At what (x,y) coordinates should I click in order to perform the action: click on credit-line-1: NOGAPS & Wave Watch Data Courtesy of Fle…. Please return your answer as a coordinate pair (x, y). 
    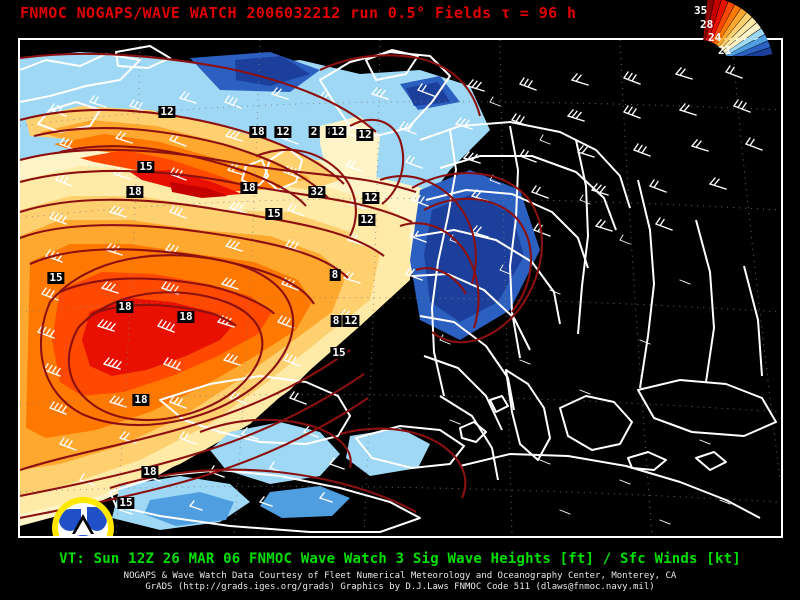
    Looking at the image, I should click on (400, 576).